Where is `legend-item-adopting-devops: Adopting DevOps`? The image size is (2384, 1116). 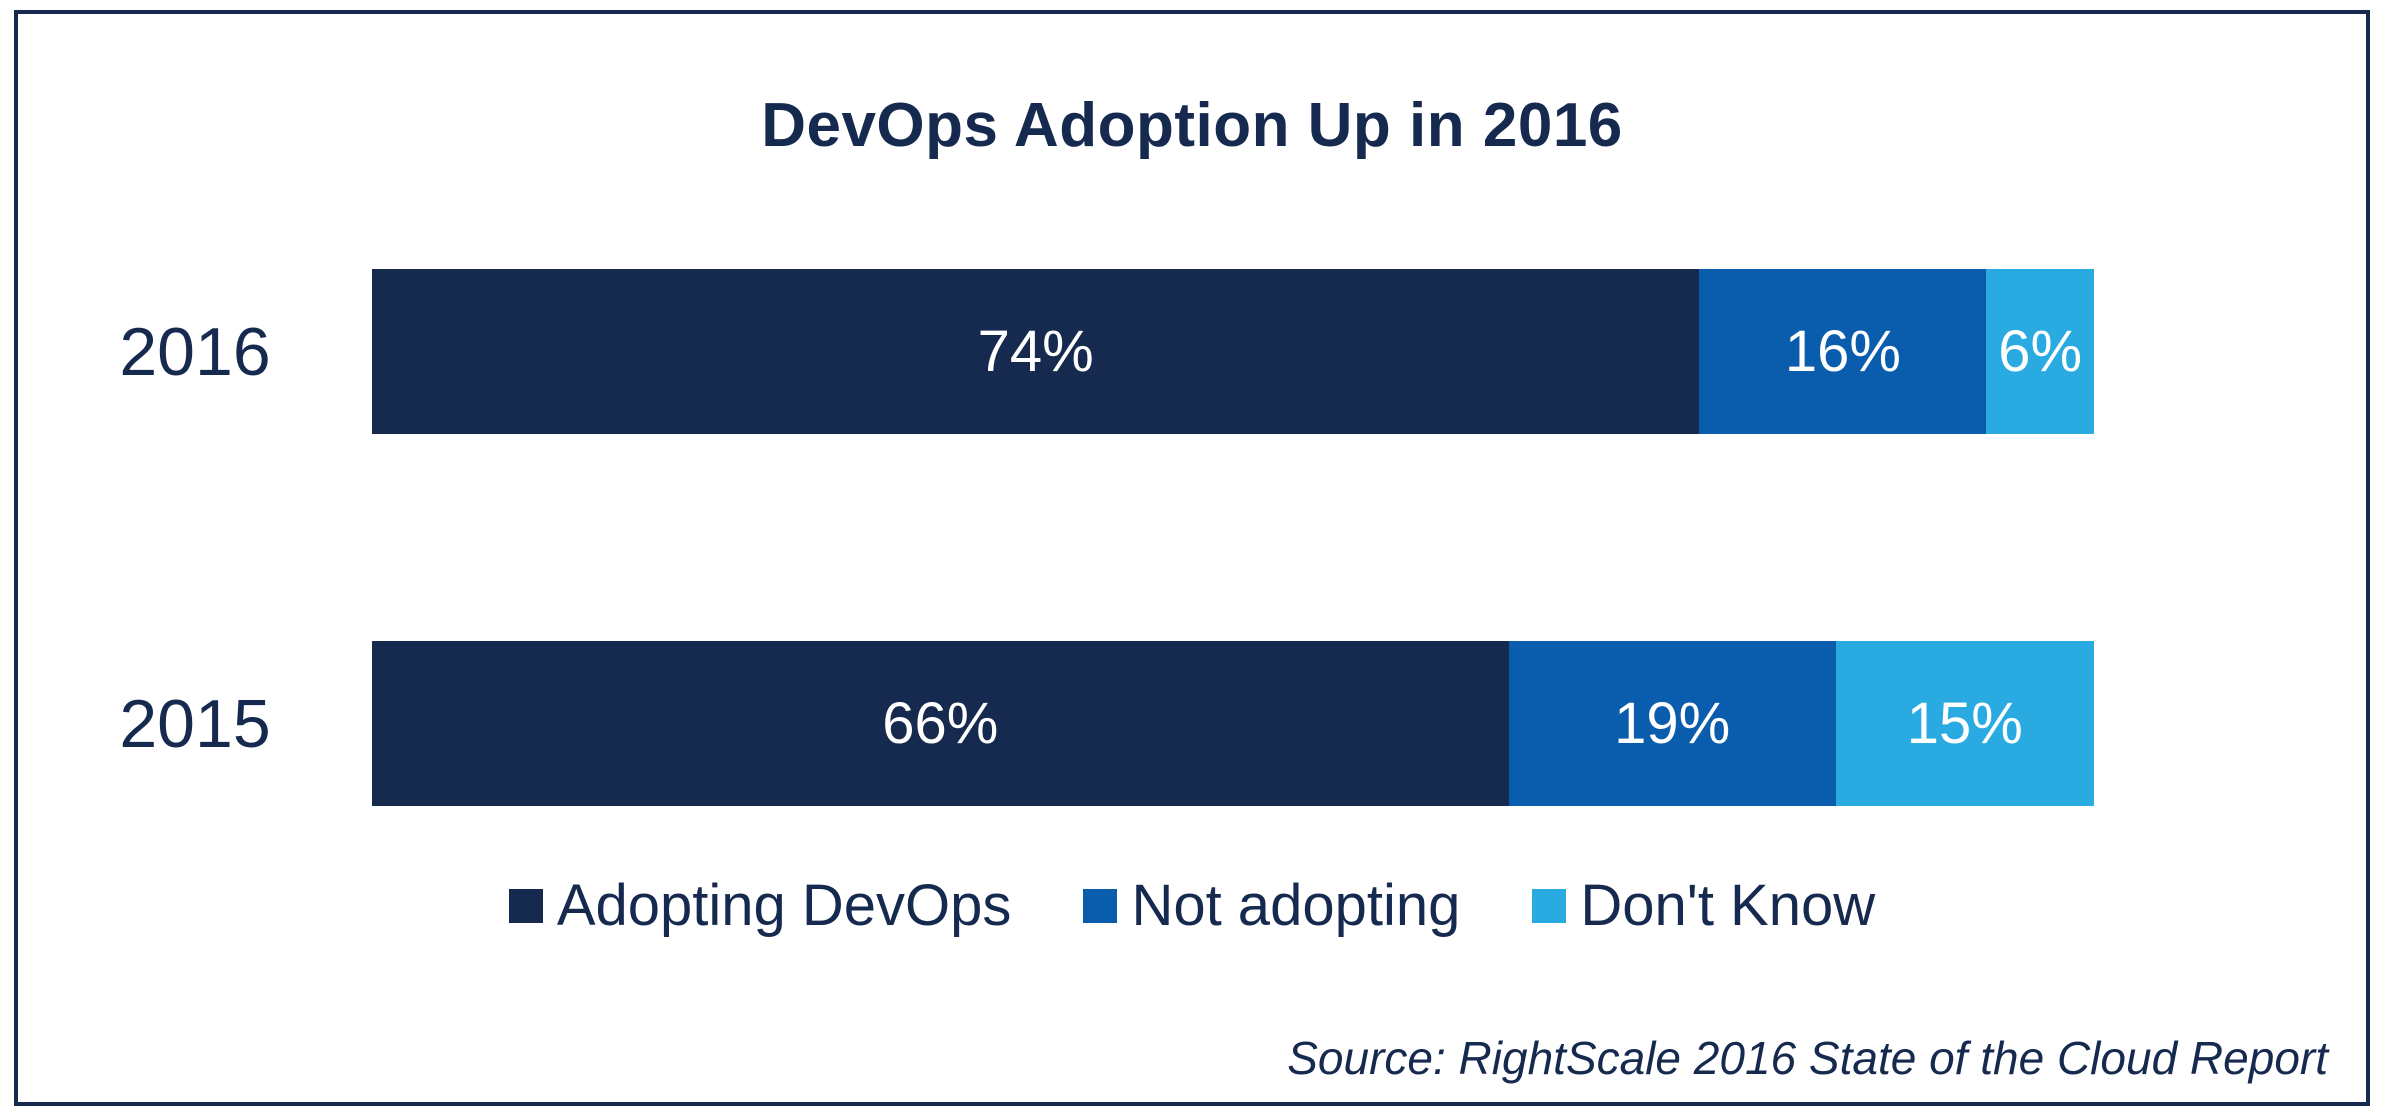
legend-item-adopting-devops: Adopting DevOps is located at coordinates (760, 905).